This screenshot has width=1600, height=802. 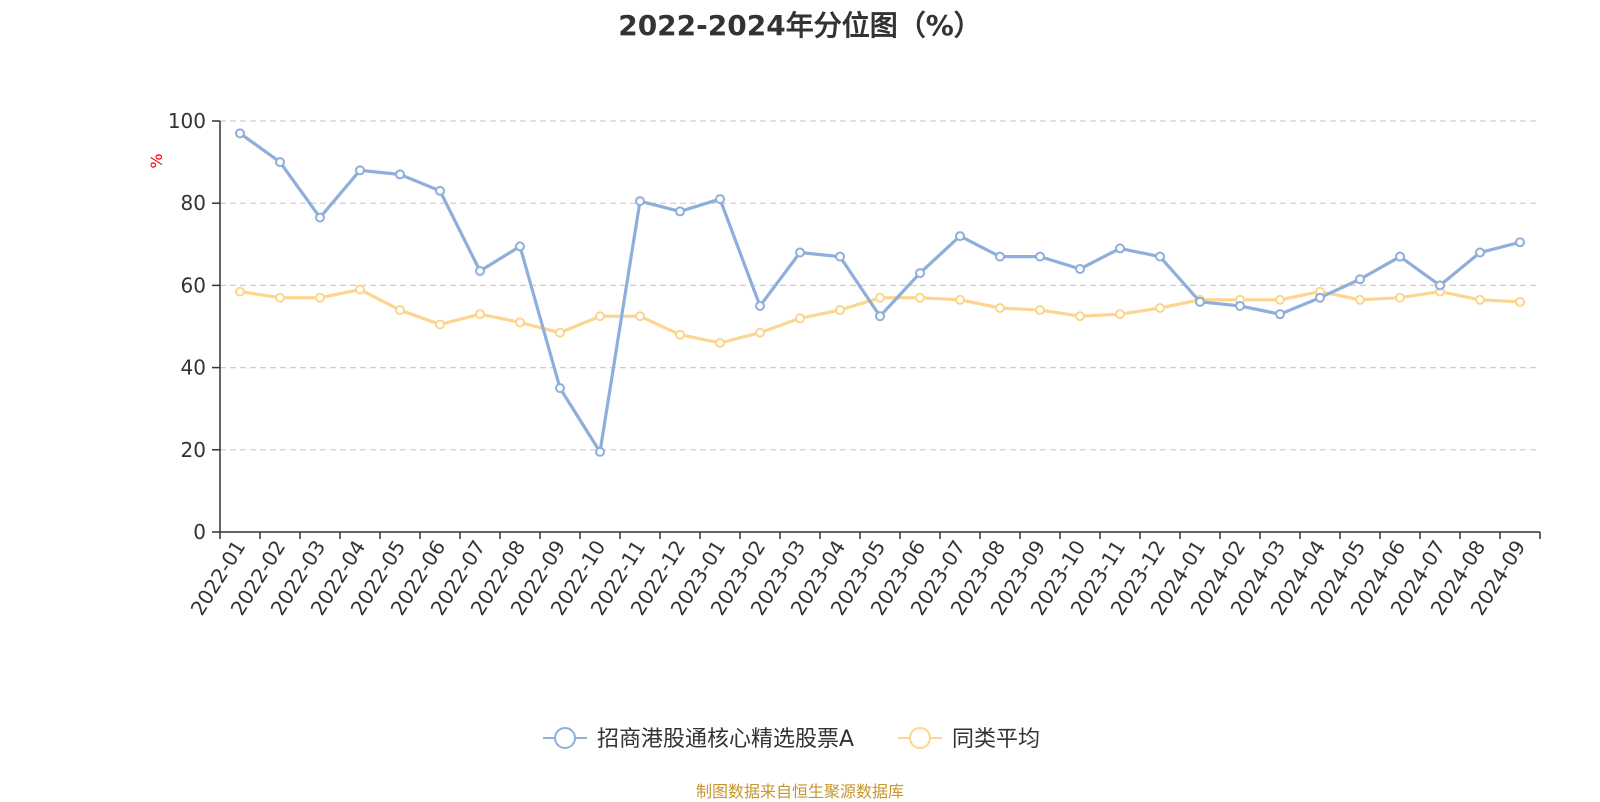 I want to click on legend-item-0: 招商港股通核心精选股票A, so click(x=698, y=739).